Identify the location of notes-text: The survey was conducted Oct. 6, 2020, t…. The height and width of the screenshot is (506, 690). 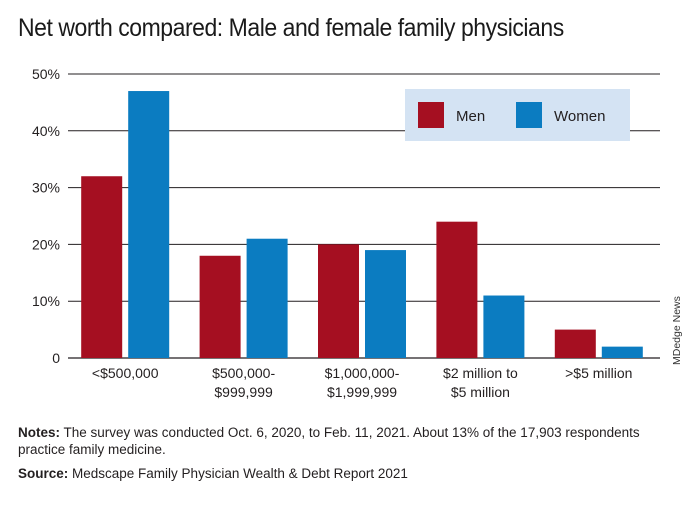
(329, 441).